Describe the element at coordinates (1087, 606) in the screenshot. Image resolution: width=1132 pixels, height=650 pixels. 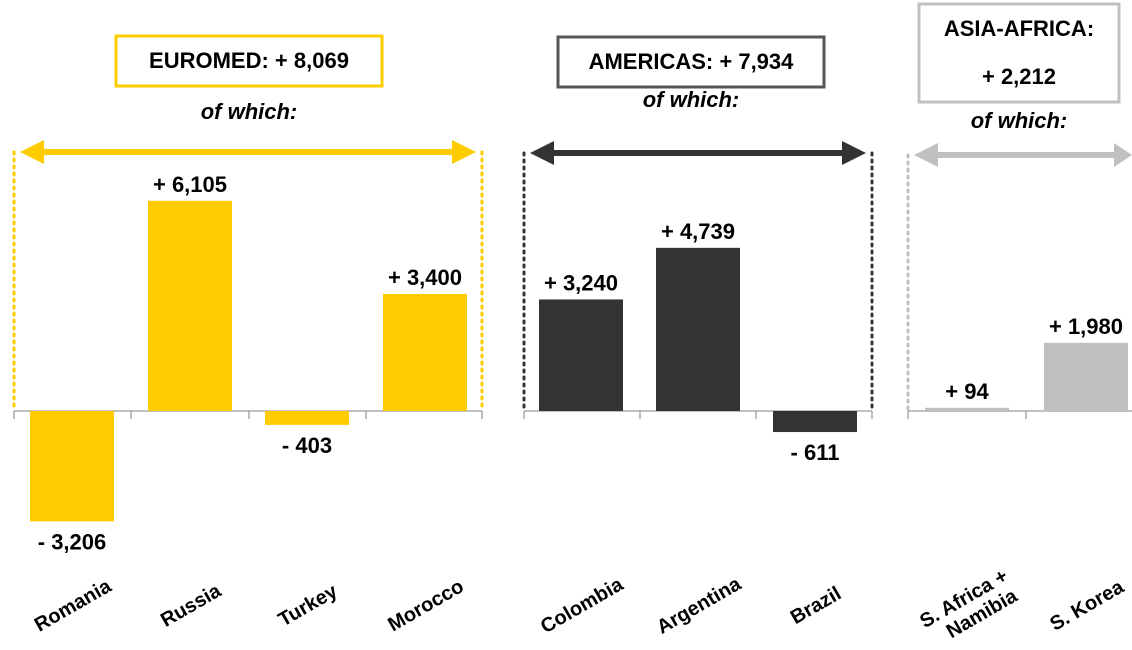
I see `category-label-s-korea: S. Korea` at that location.